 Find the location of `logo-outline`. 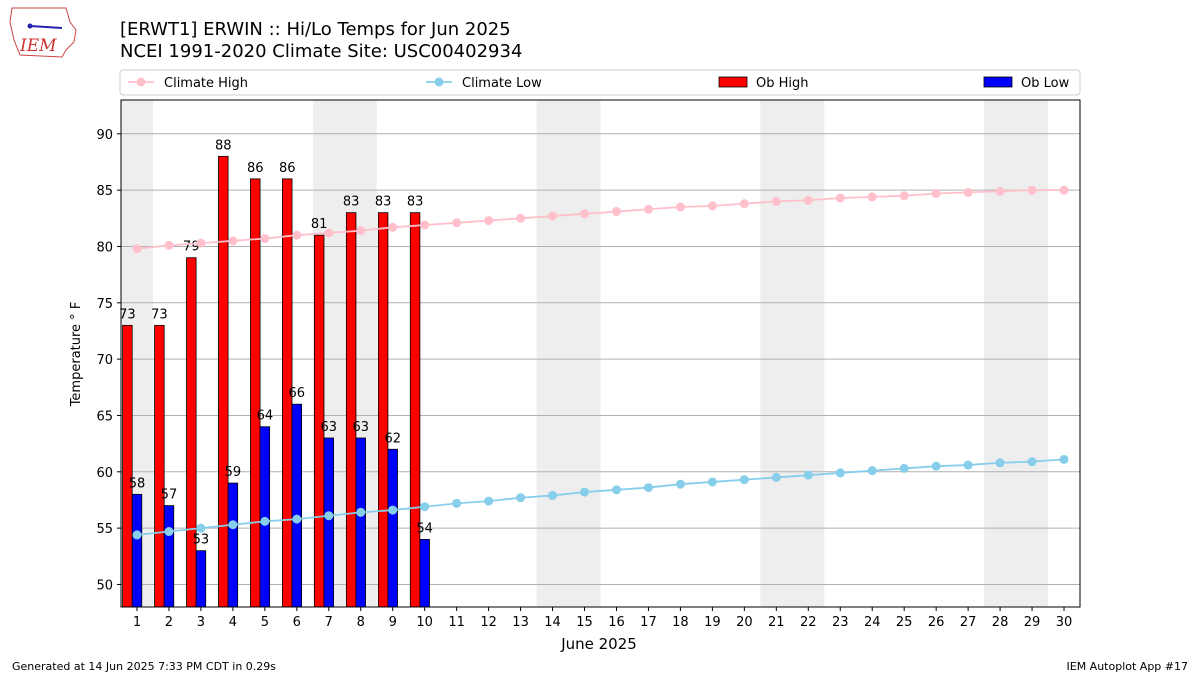

logo-outline is located at coordinates (43, 32).